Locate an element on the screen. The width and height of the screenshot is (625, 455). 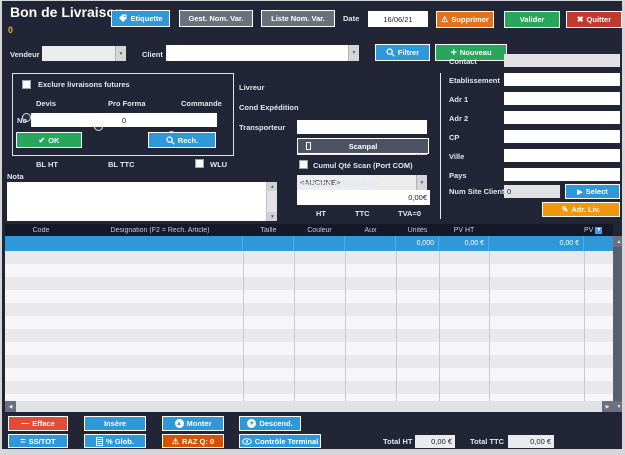
etiquette-button: Etiquette is located at coordinates (140, 18).